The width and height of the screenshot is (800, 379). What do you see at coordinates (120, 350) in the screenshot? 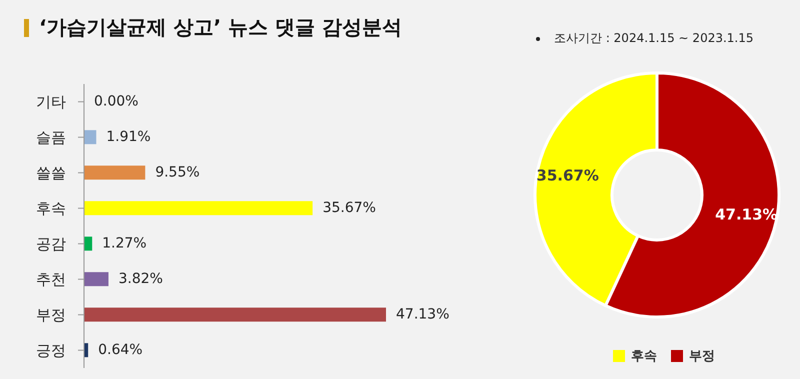
I see `data-label: 0.64%` at bounding box center [120, 350].